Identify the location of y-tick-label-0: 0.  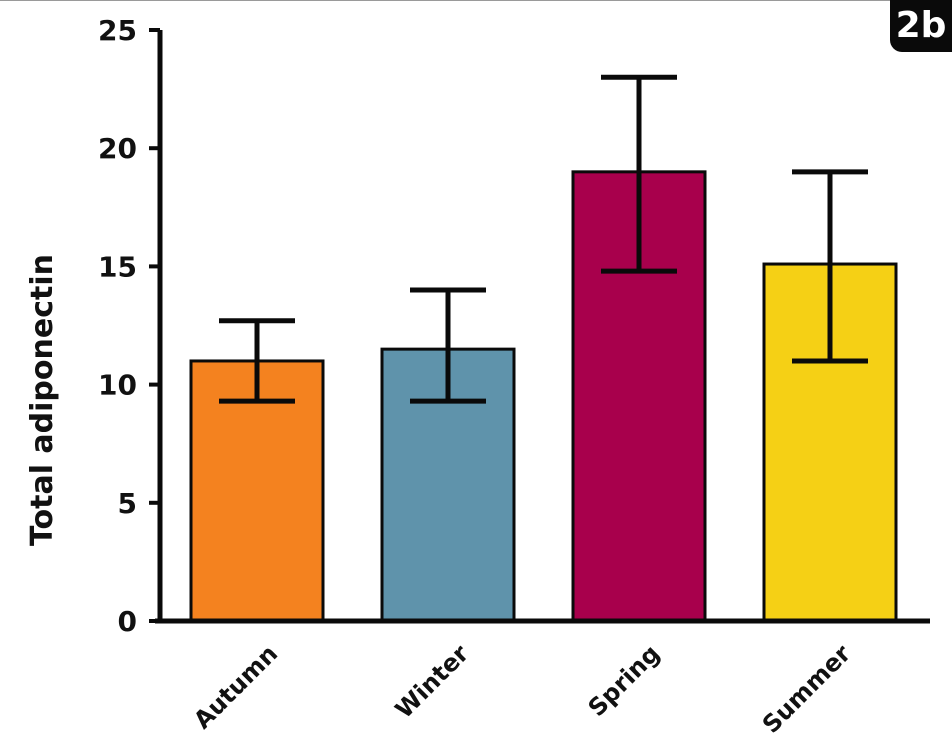
(127, 621).